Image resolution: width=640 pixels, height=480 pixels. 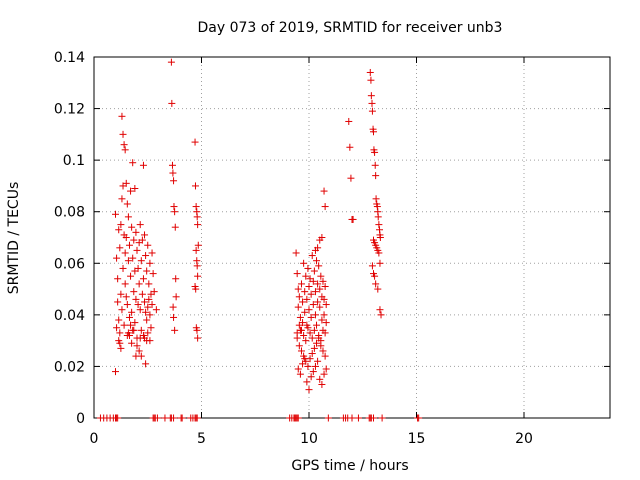 I want to click on y-axis-label: SRMTID / TECUs, so click(x=14, y=238).